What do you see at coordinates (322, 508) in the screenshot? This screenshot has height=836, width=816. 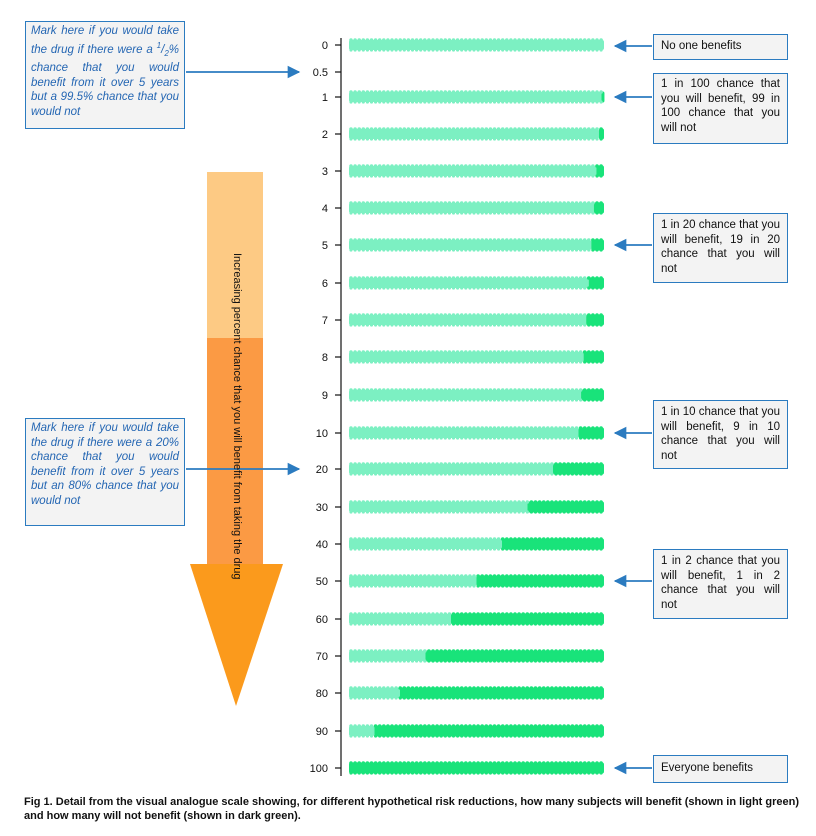 I see `tick-label: 30` at bounding box center [322, 508].